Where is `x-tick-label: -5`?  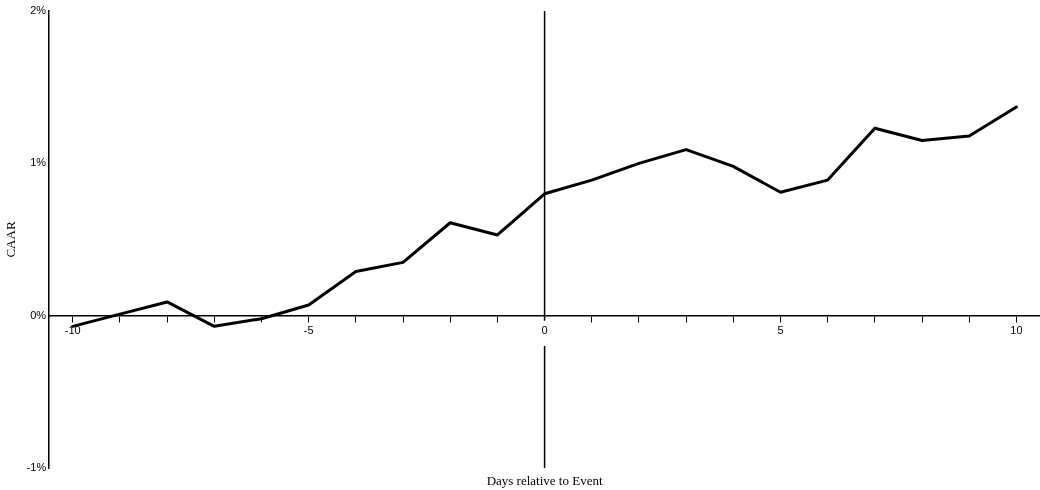 x-tick-label: -5 is located at coordinates (308, 330).